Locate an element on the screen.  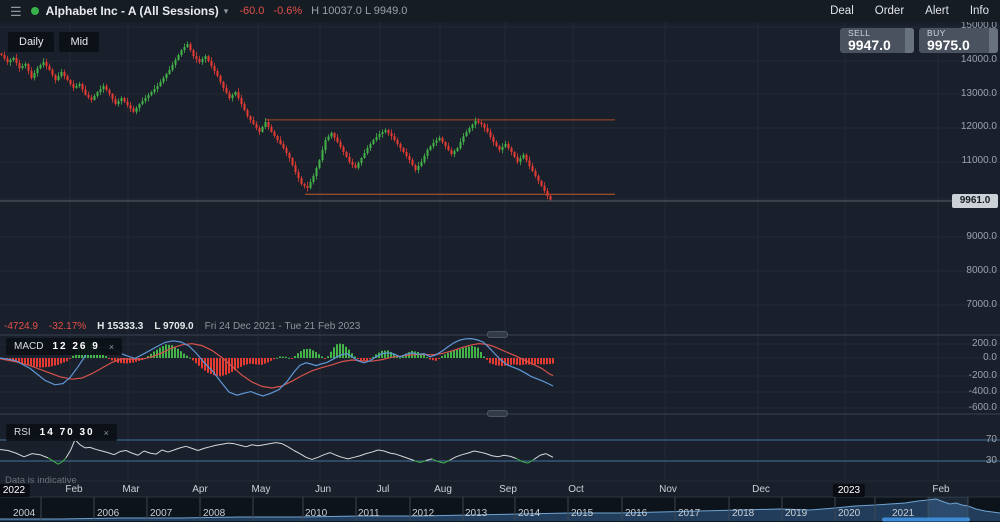
time-axis-label: Sep is located at coordinates (508, 489).